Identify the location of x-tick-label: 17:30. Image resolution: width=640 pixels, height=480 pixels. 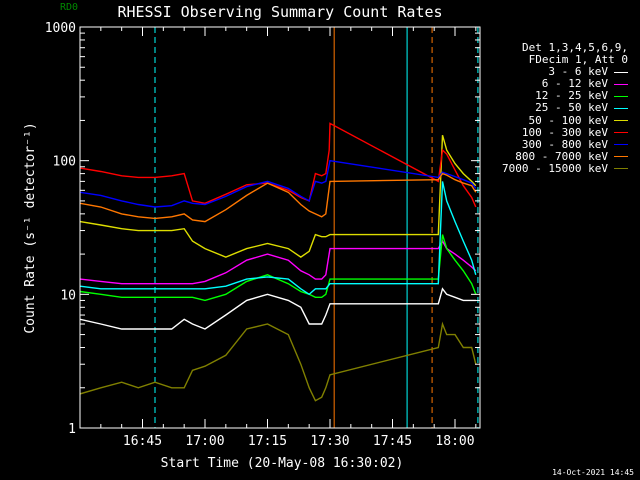
(329, 441).